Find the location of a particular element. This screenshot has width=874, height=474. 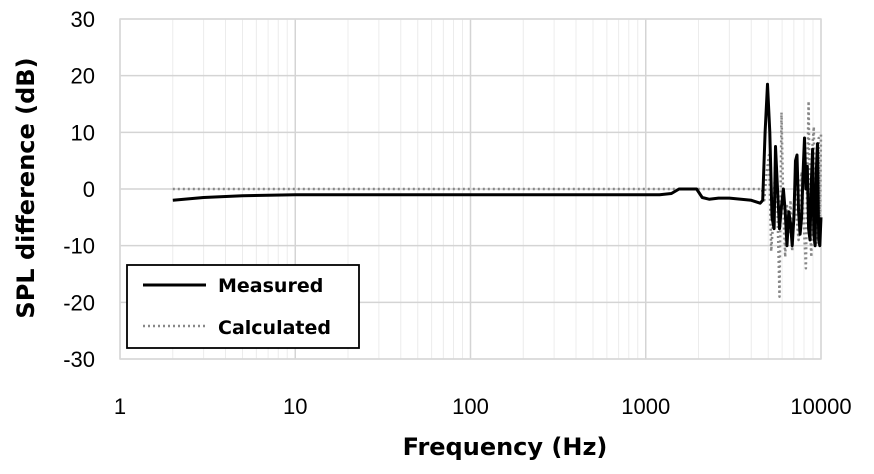

y-axis-title: SPL difference (dB) is located at coordinates (26, 187).